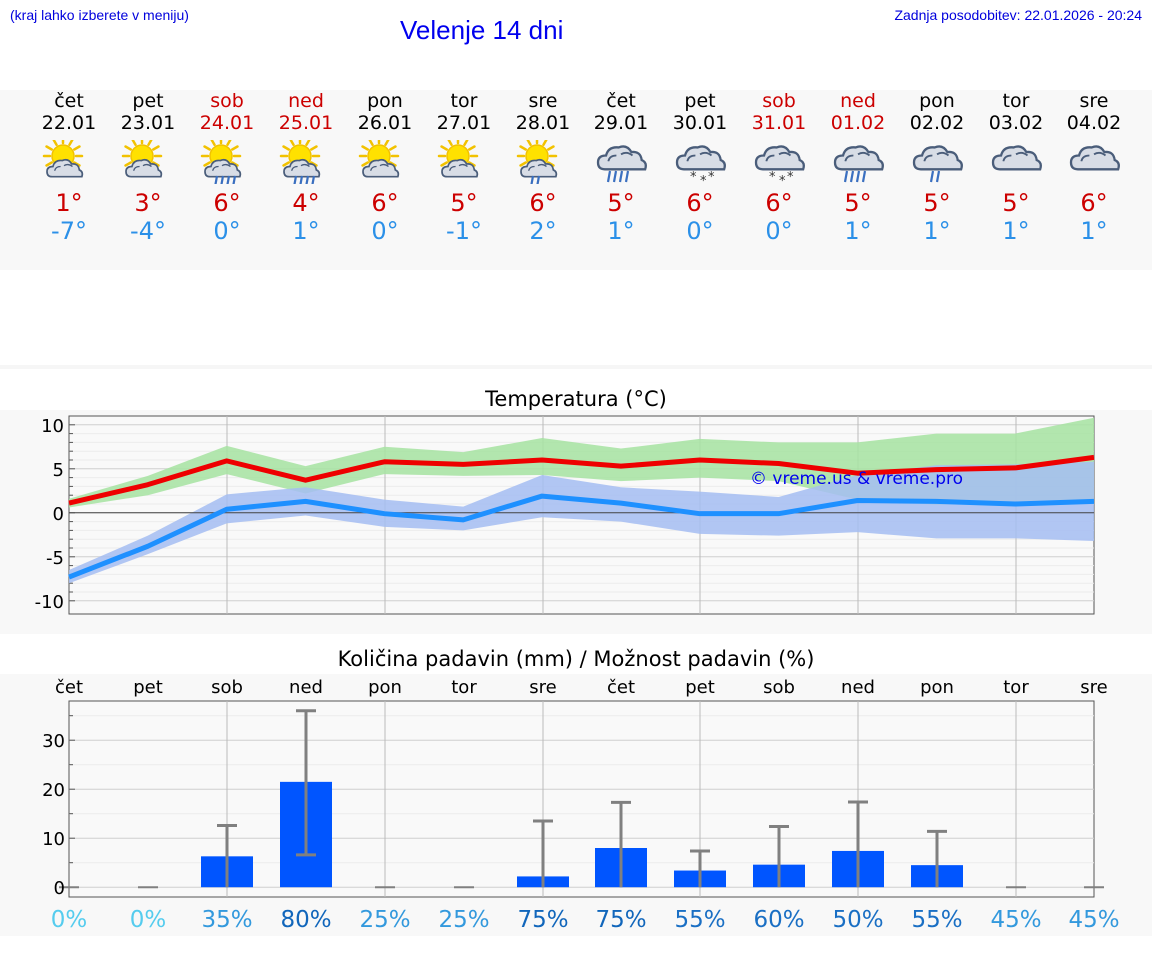 The image size is (1152, 975). I want to click on precipitation-y-tick-label: 0, so click(59, 888).